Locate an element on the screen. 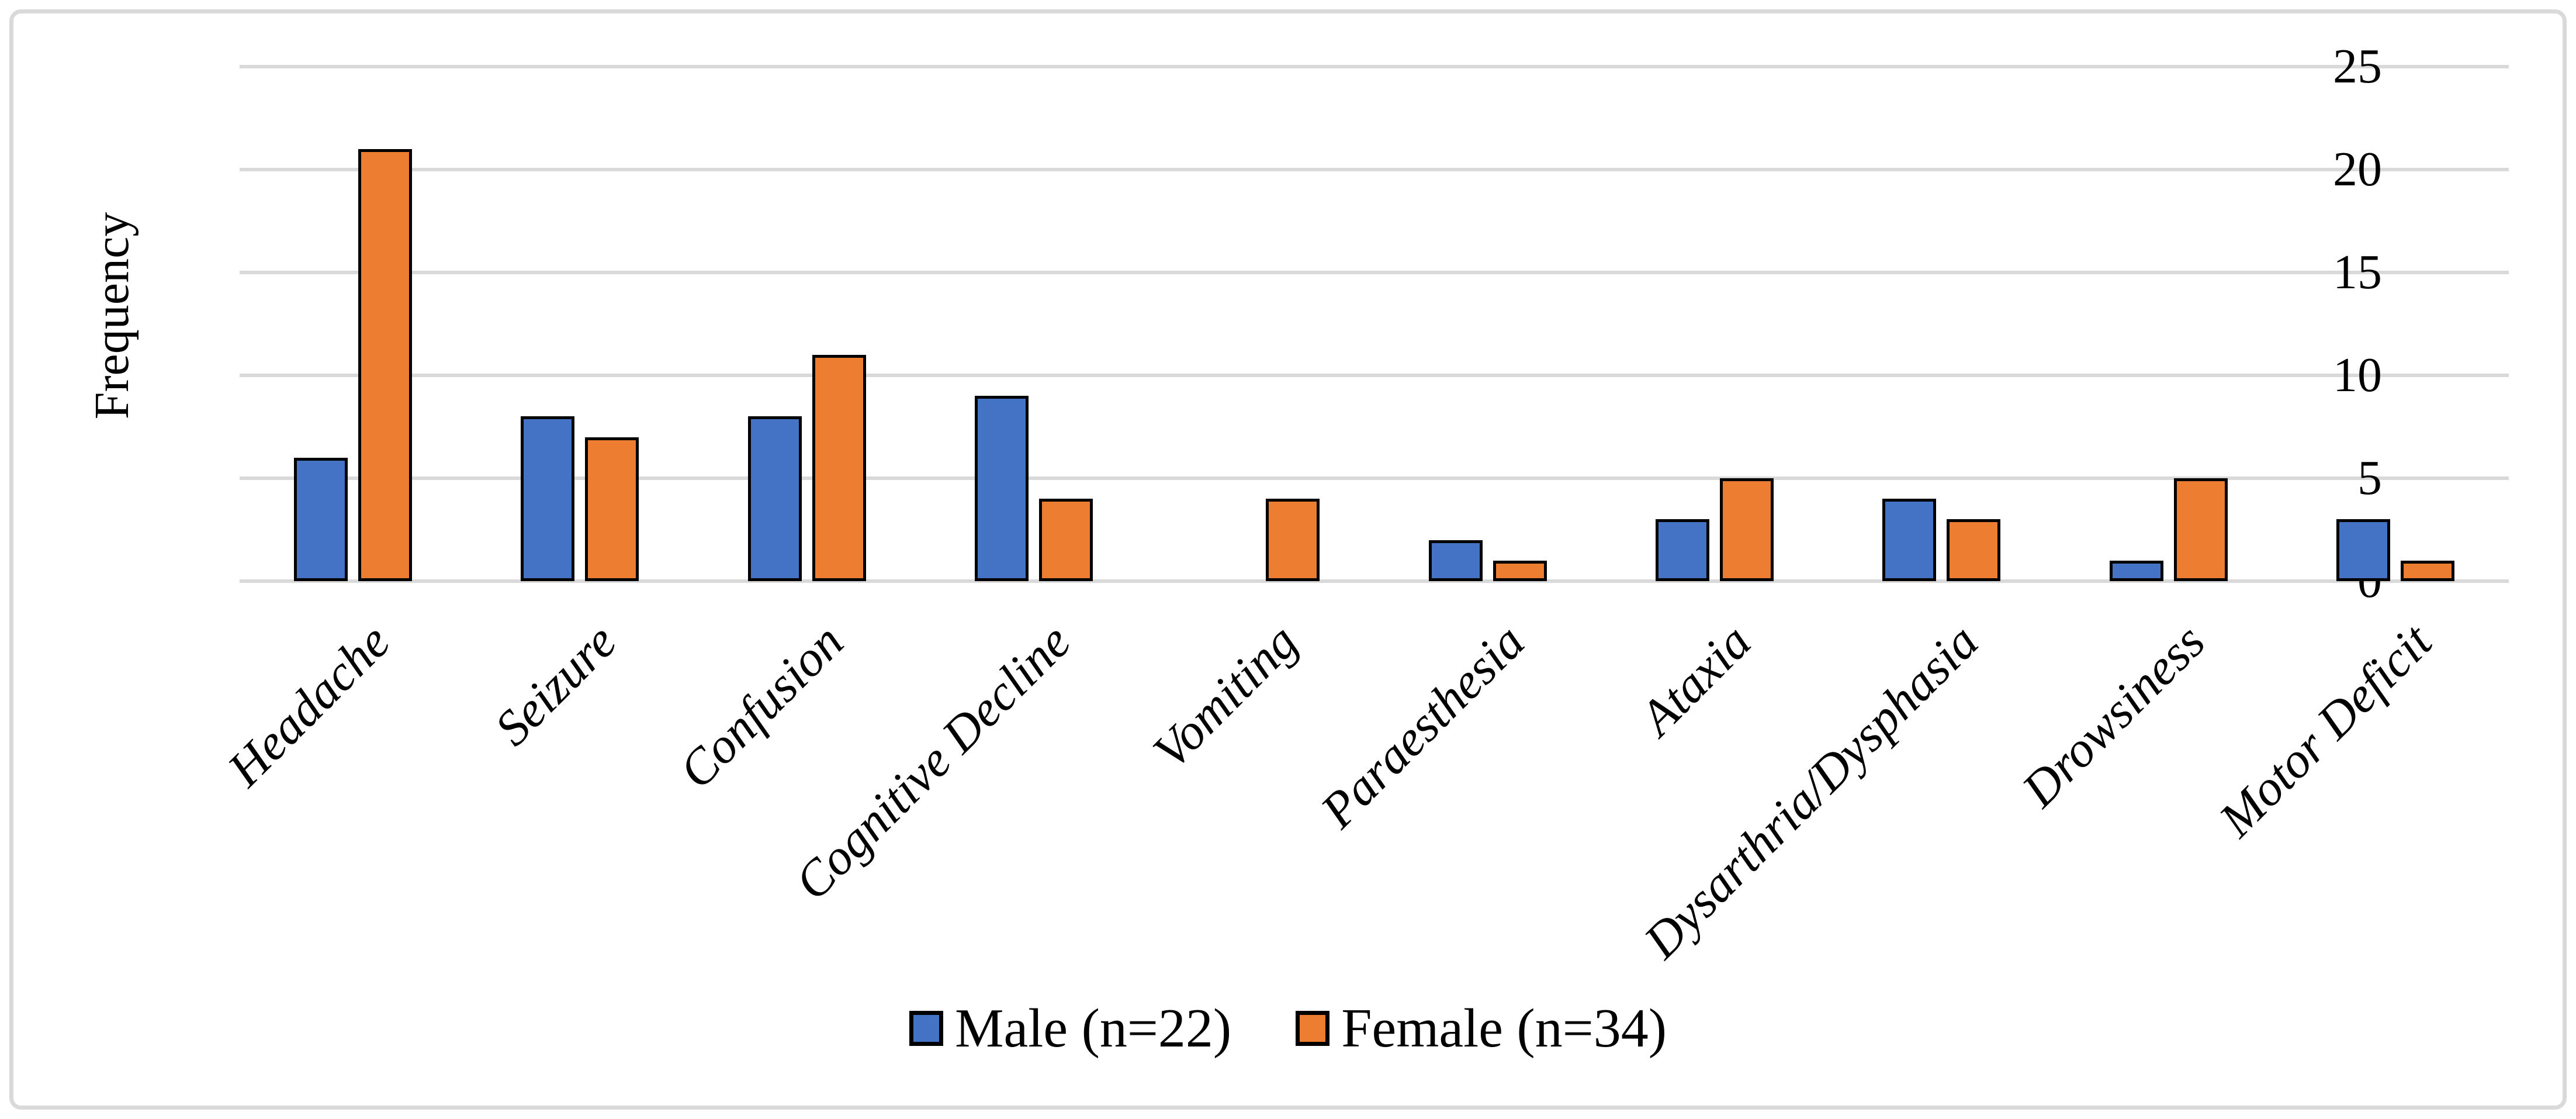 Image resolution: width=2576 pixels, height=1119 pixels. bar-female-n-34-paraesthesia is located at coordinates (1520, 570).